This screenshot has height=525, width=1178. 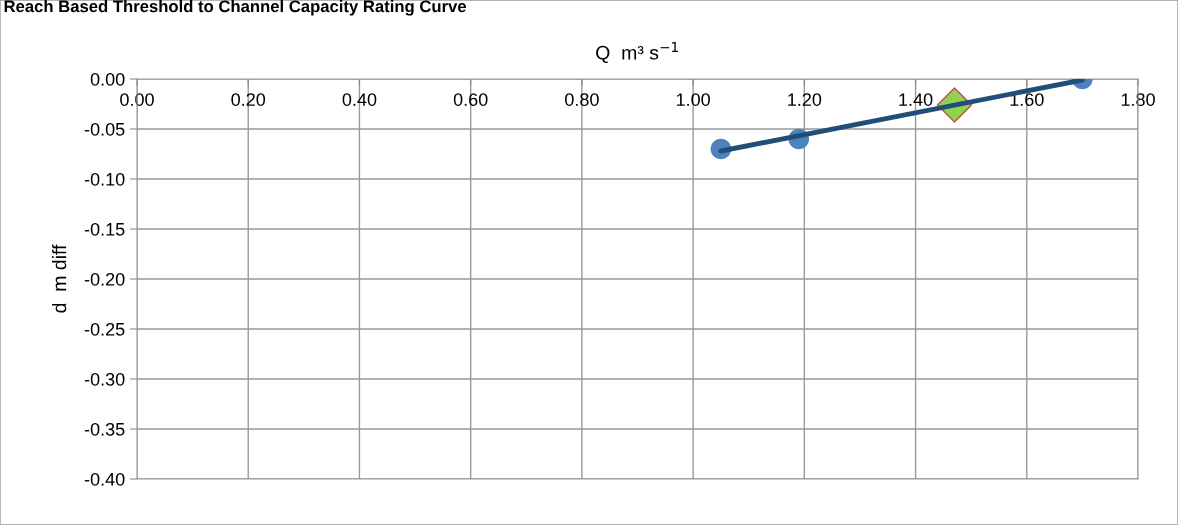 What do you see at coordinates (104, 229) in the screenshot?
I see `y-tick-label: -0.15` at bounding box center [104, 229].